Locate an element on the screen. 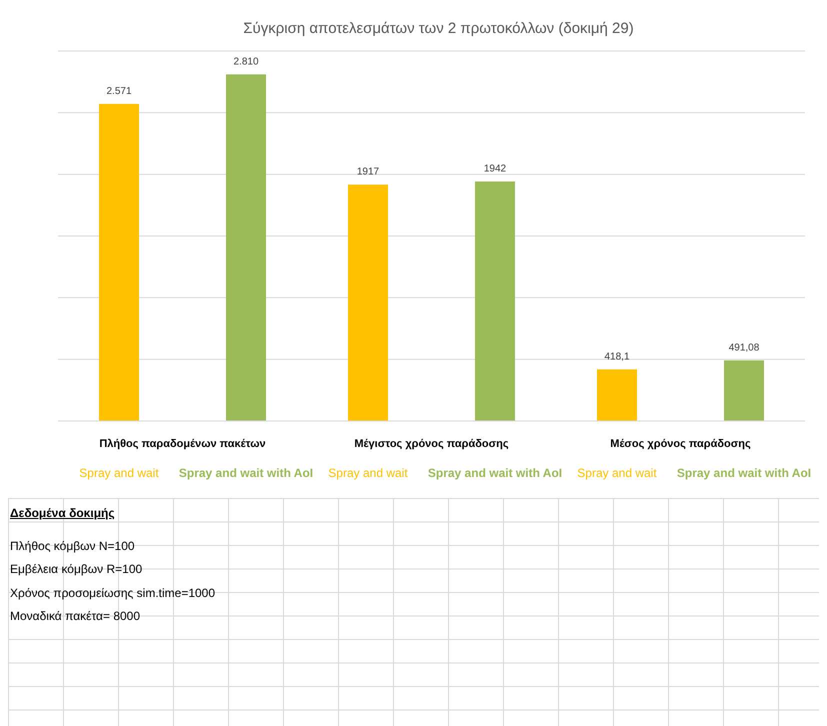 This screenshot has width=827, height=726. x-tick-label: Πλήθος παραδομένων πακέτων is located at coordinates (182, 444).